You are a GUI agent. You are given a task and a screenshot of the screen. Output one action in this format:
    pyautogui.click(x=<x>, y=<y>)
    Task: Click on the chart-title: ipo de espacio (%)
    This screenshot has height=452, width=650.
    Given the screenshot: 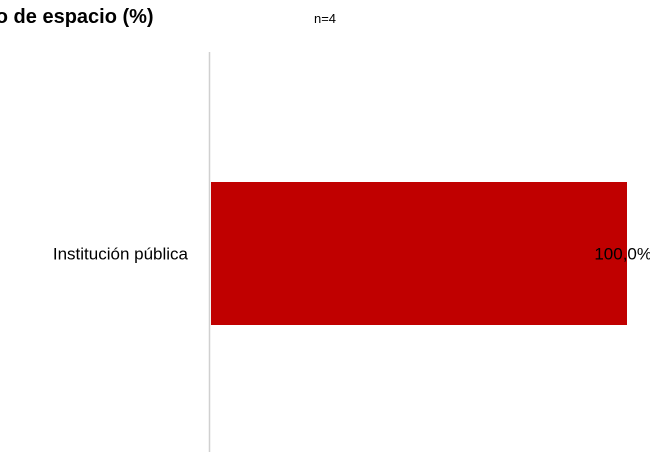 What is the action you would take?
    pyautogui.click(x=77, y=17)
    